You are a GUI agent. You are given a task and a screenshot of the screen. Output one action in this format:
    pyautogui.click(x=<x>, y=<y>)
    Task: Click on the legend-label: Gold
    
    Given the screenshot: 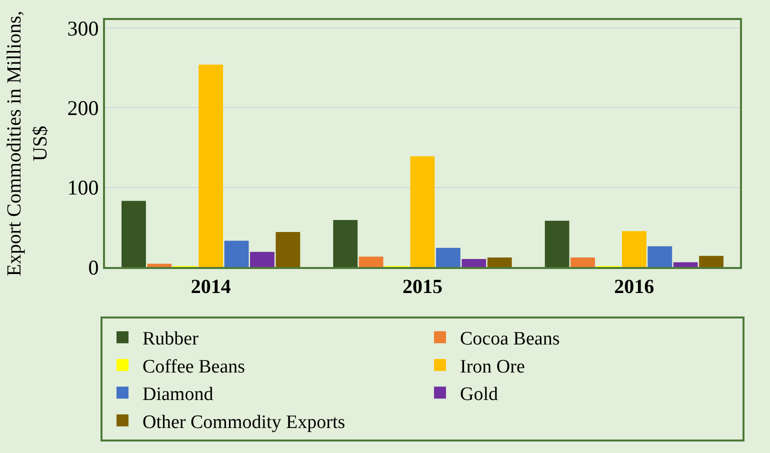 What is the action you would take?
    pyautogui.click(x=479, y=395)
    